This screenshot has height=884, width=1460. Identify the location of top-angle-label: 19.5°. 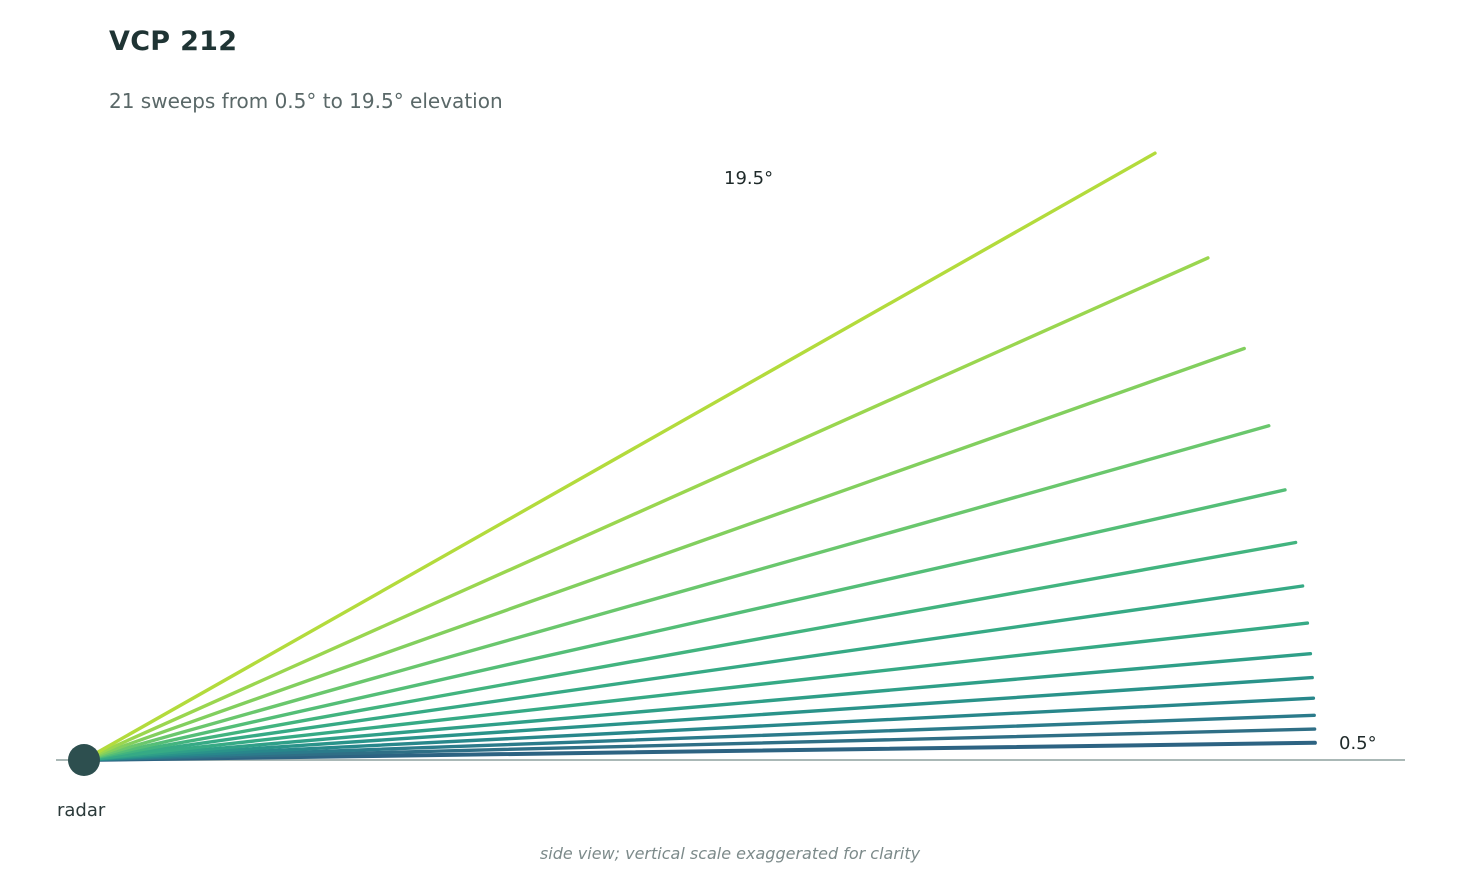
(748, 178).